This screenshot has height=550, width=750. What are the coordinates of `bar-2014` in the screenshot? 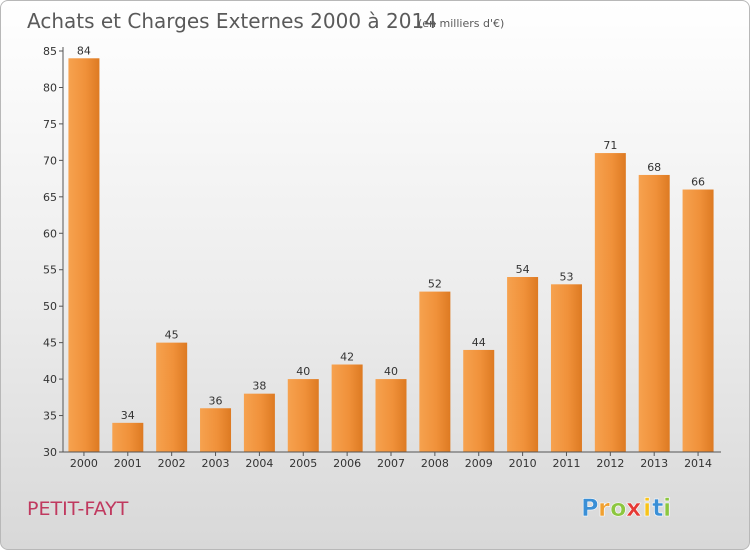 It's located at (698, 320).